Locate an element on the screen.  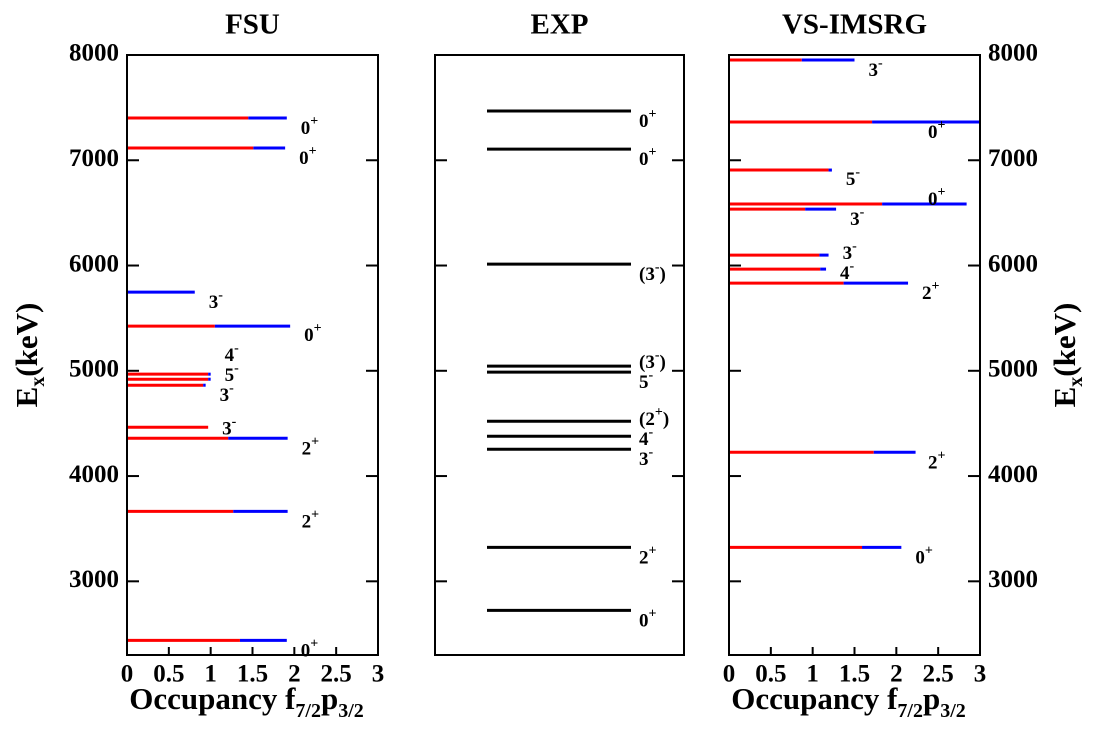
level-label: (2+) is located at coordinates (654, 417).